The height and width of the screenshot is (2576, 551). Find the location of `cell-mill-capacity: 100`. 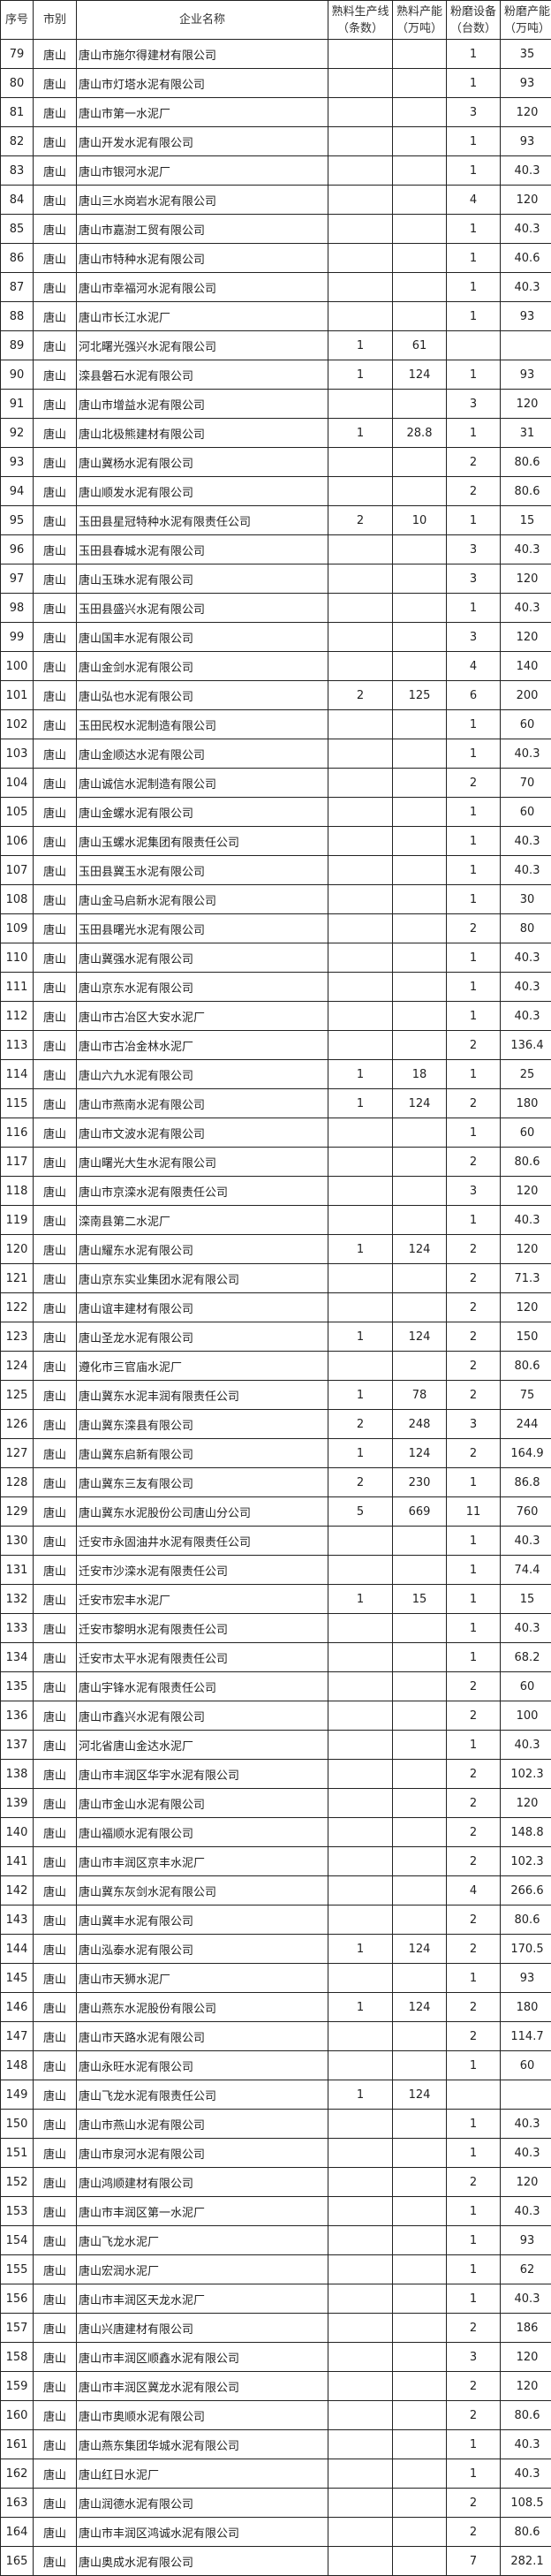

cell-mill-capacity: 100 is located at coordinates (525, 1716).